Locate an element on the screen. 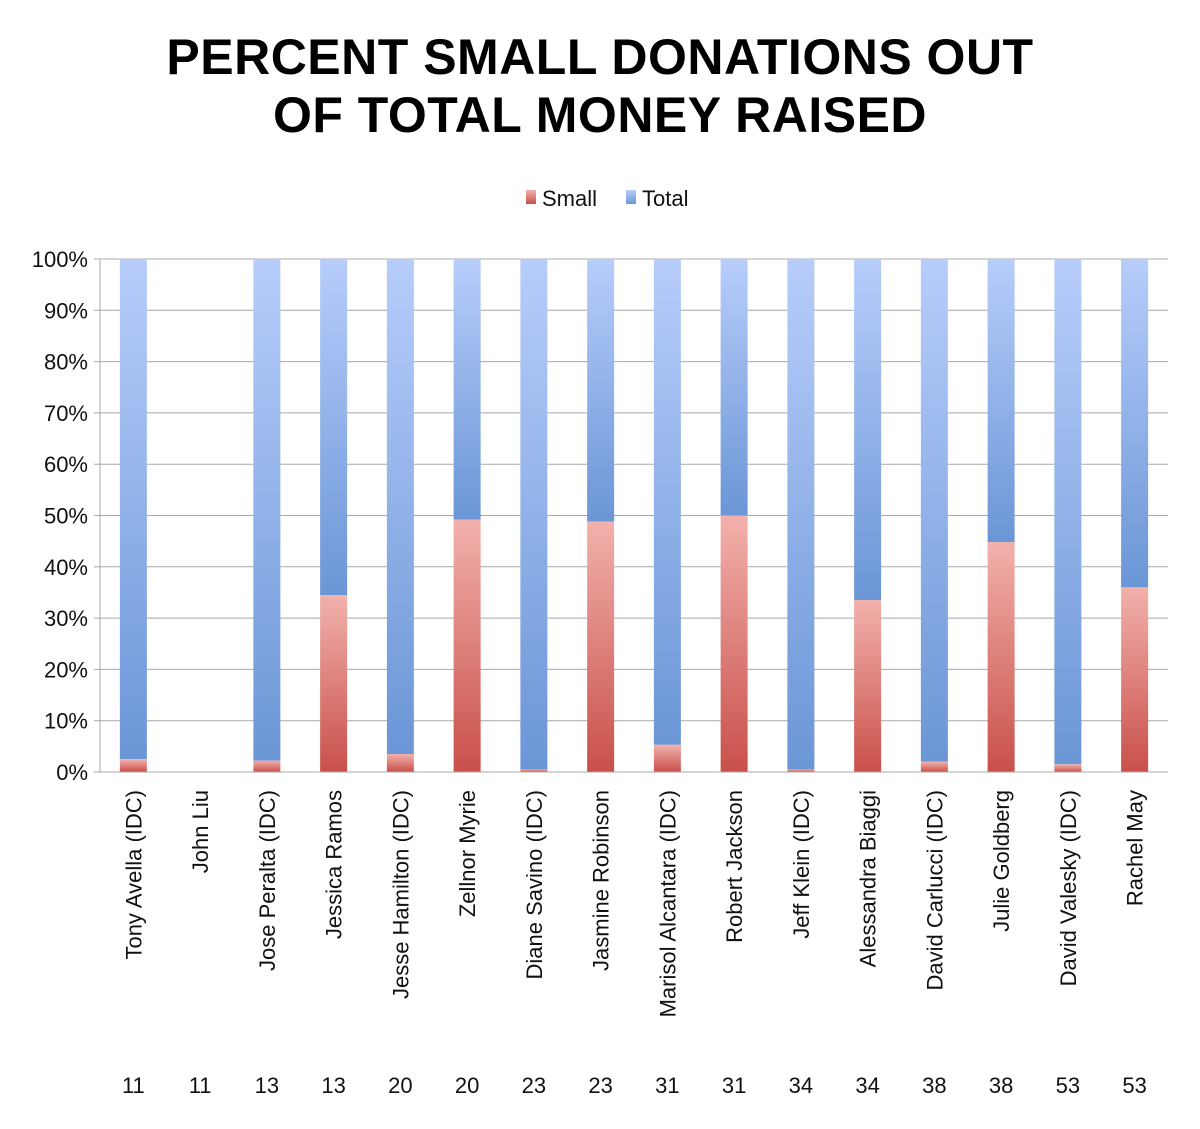 The image size is (1200, 1129). legend-swatch-small is located at coordinates (531, 197).